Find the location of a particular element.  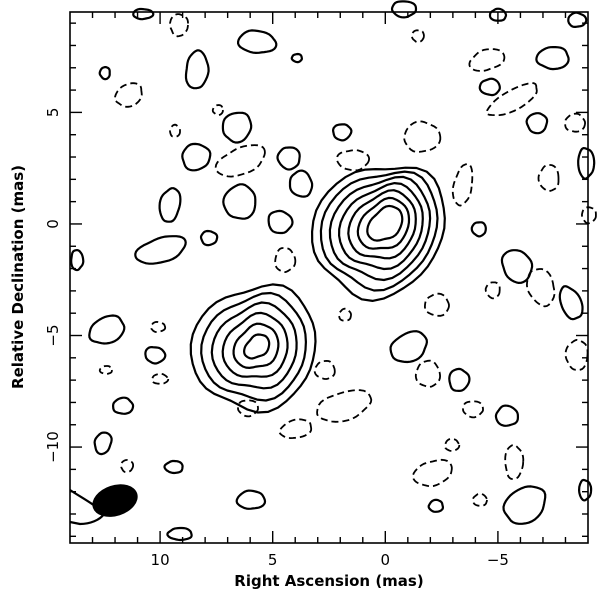

beam-shape is located at coordinates (115, 500).